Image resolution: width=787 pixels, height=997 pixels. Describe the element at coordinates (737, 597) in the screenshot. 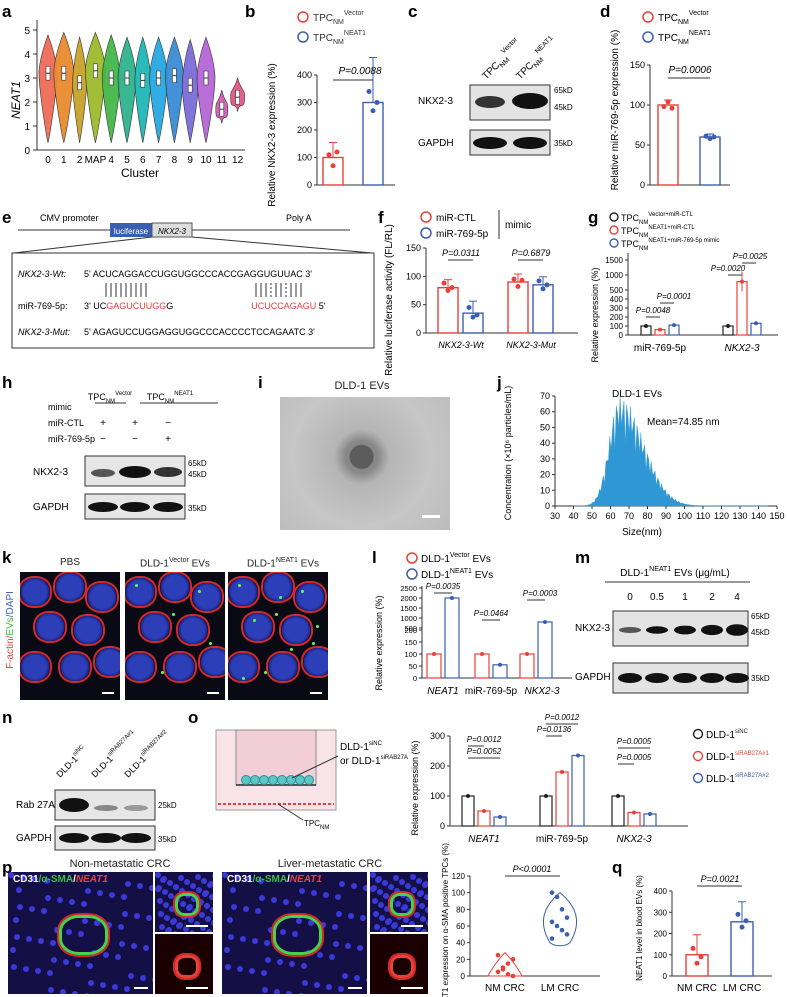

I see `m-conc: 4` at that location.